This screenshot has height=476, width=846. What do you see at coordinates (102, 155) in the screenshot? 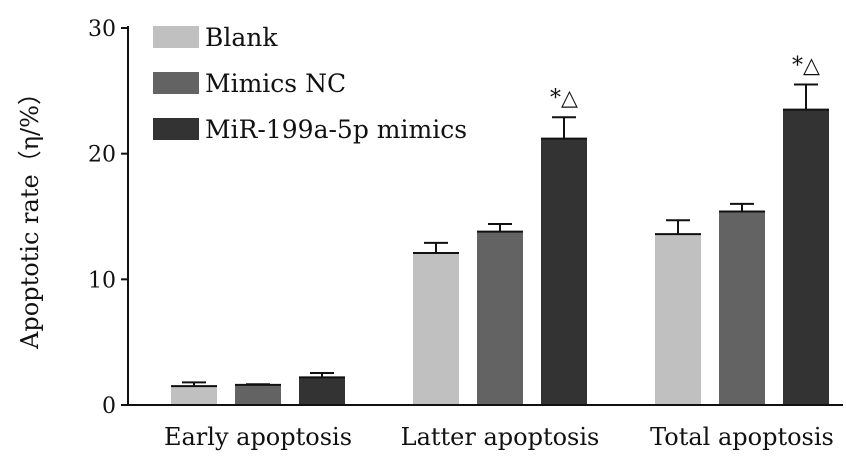
I see `y-tick-label: 20` at bounding box center [102, 155].